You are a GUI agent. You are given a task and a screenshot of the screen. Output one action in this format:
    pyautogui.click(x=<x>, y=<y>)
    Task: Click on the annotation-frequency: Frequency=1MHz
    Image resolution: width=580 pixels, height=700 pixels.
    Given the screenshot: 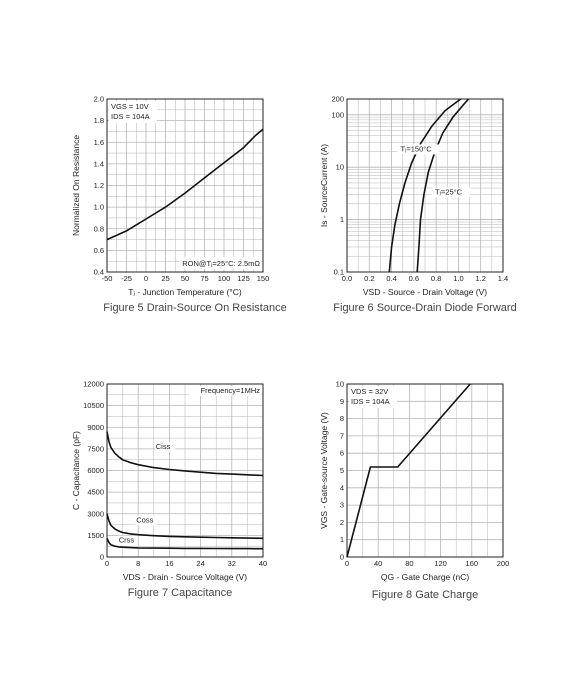 What is the action you would take?
    pyautogui.click(x=231, y=390)
    